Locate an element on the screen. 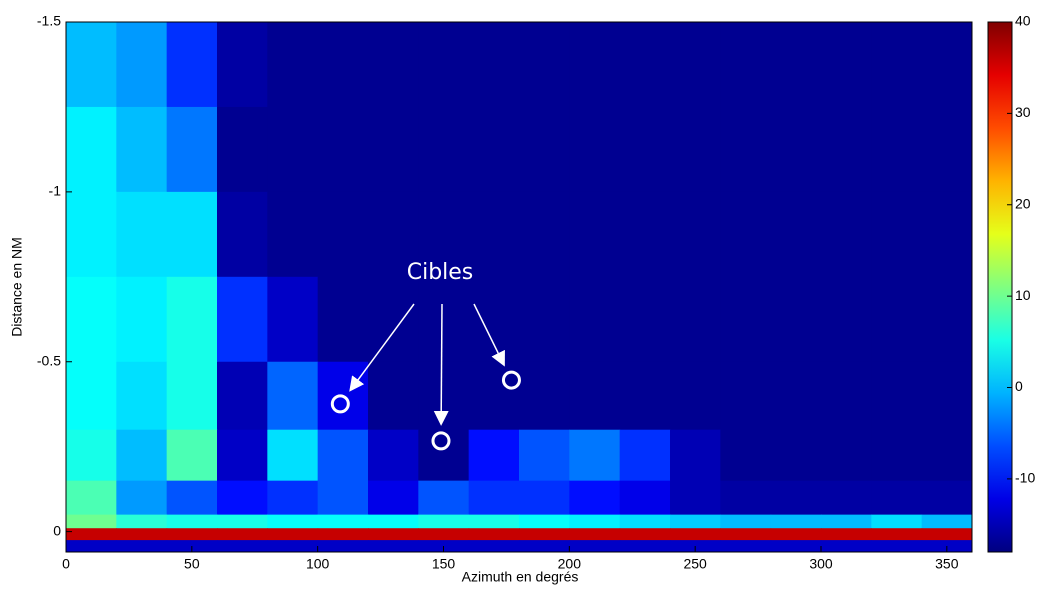  y-axis-label: Distance en NM is located at coordinates (17, 287).